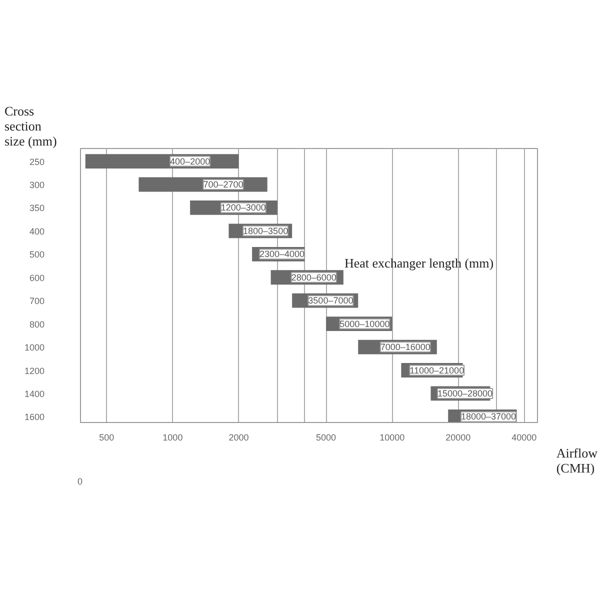 Image resolution: width=600 pixels, height=600 pixels. What do you see at coordinates (37, 324) in the screenshot?
I see `y-tick-label: 800` at bounding box center [37, 324].